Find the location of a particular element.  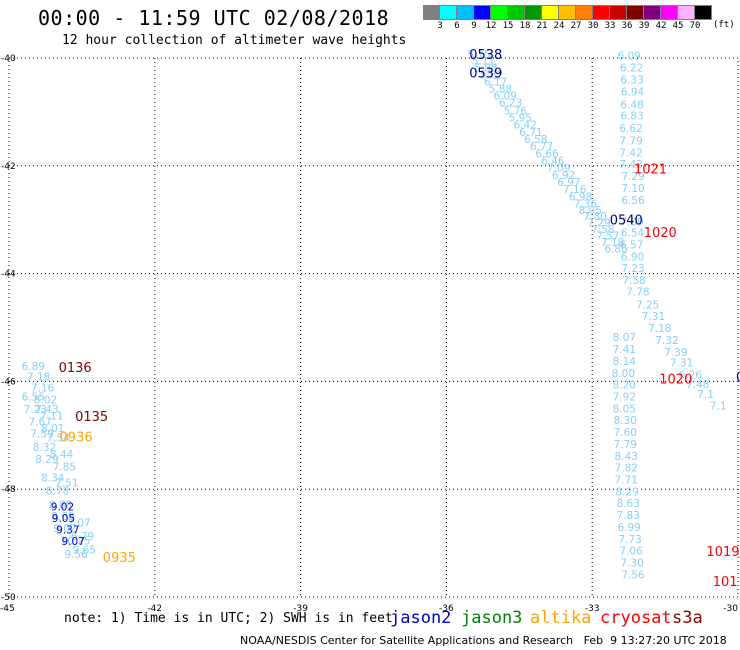

wave-height-point-cryosat: 9.65 is located at coordinates (84, 551).